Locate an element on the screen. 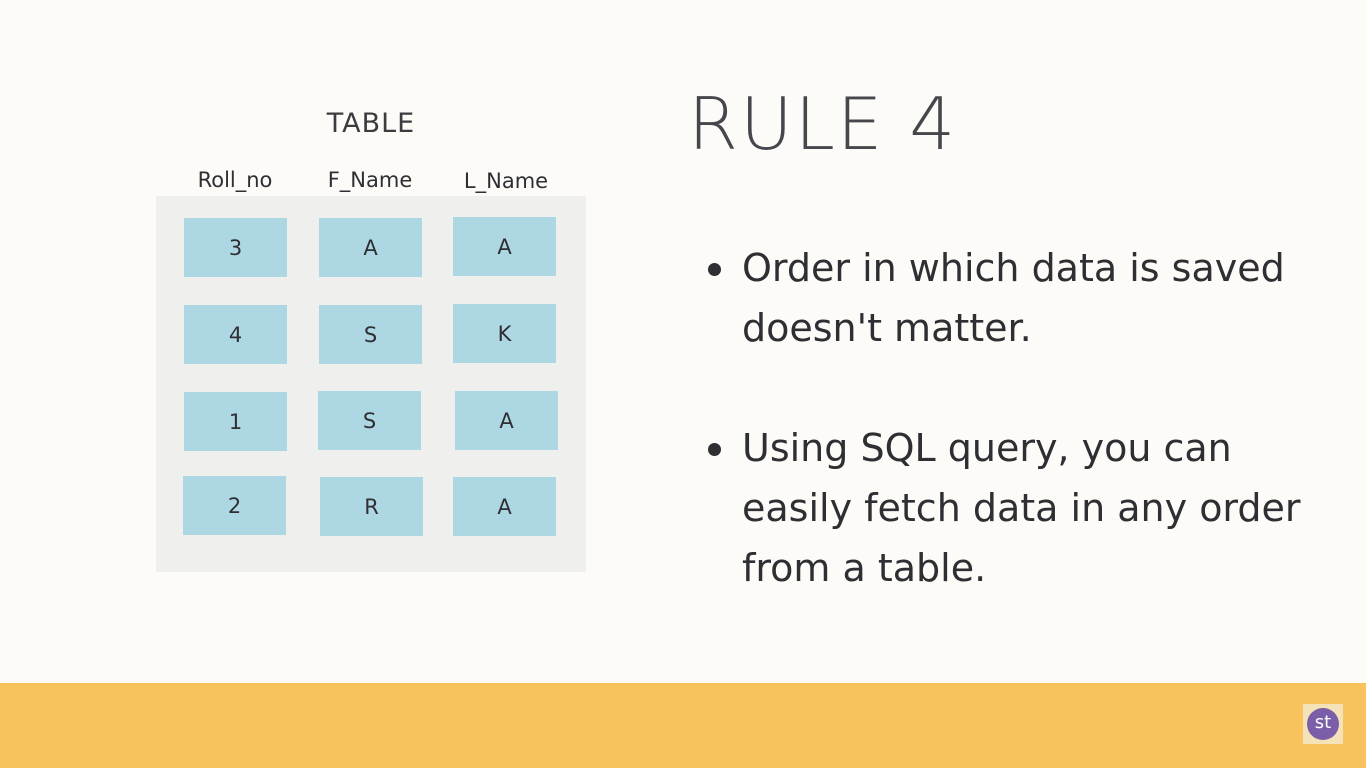 This screenshot has height=768, width=1366. table-cell: 3 is located at coordinates (235, 247).